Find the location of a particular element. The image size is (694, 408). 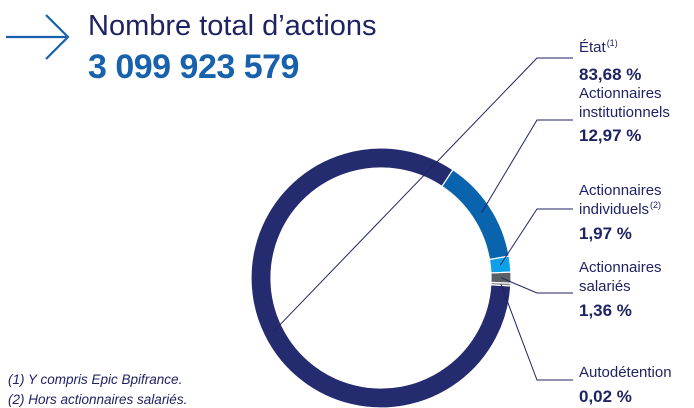

slice-label-value-4: 0,02 % is located at coordinates (605, 396).